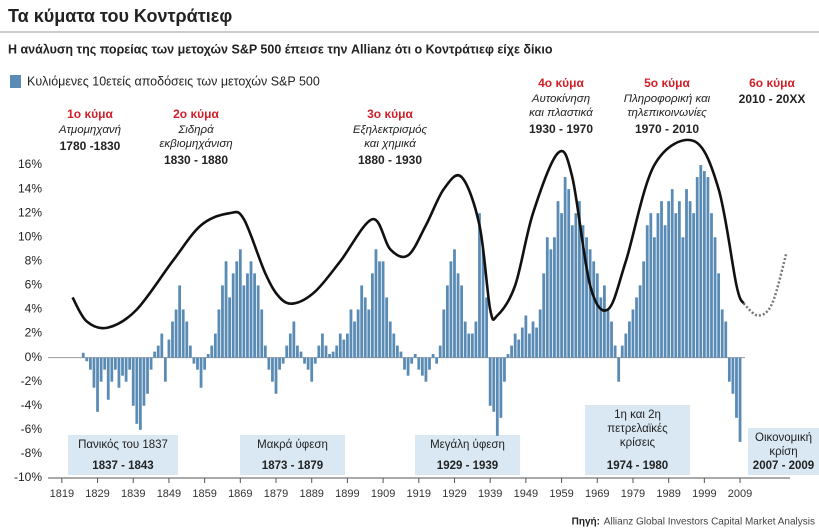  I want to click on wave-label: 3ο κύμα, so click(390, 114).